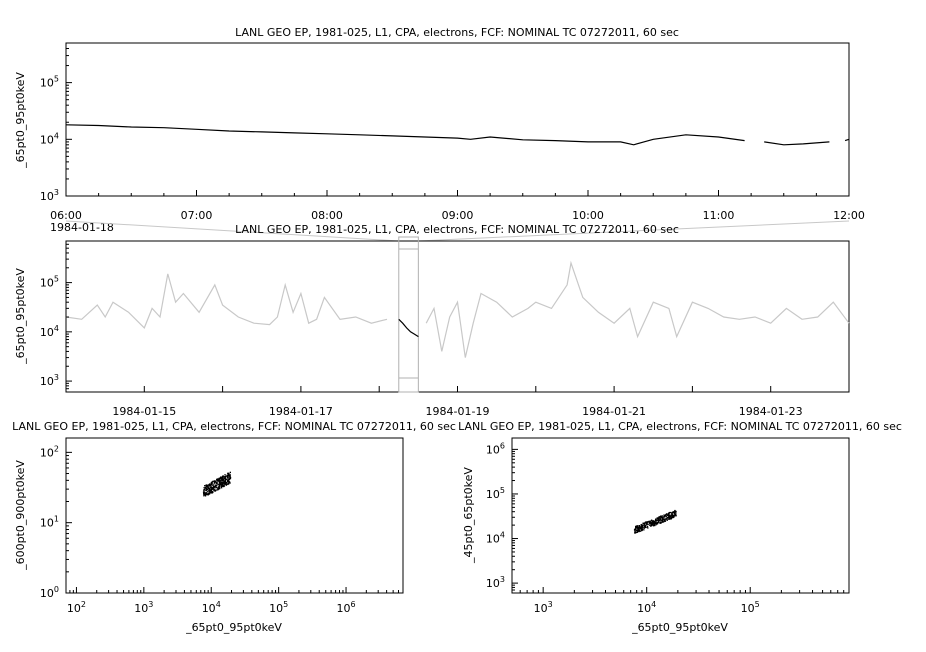 The image size is (926, 652). Describe the element at coordinates (66, 215) in the screenshot. I see `x-tick-label: 06:00` at that location.